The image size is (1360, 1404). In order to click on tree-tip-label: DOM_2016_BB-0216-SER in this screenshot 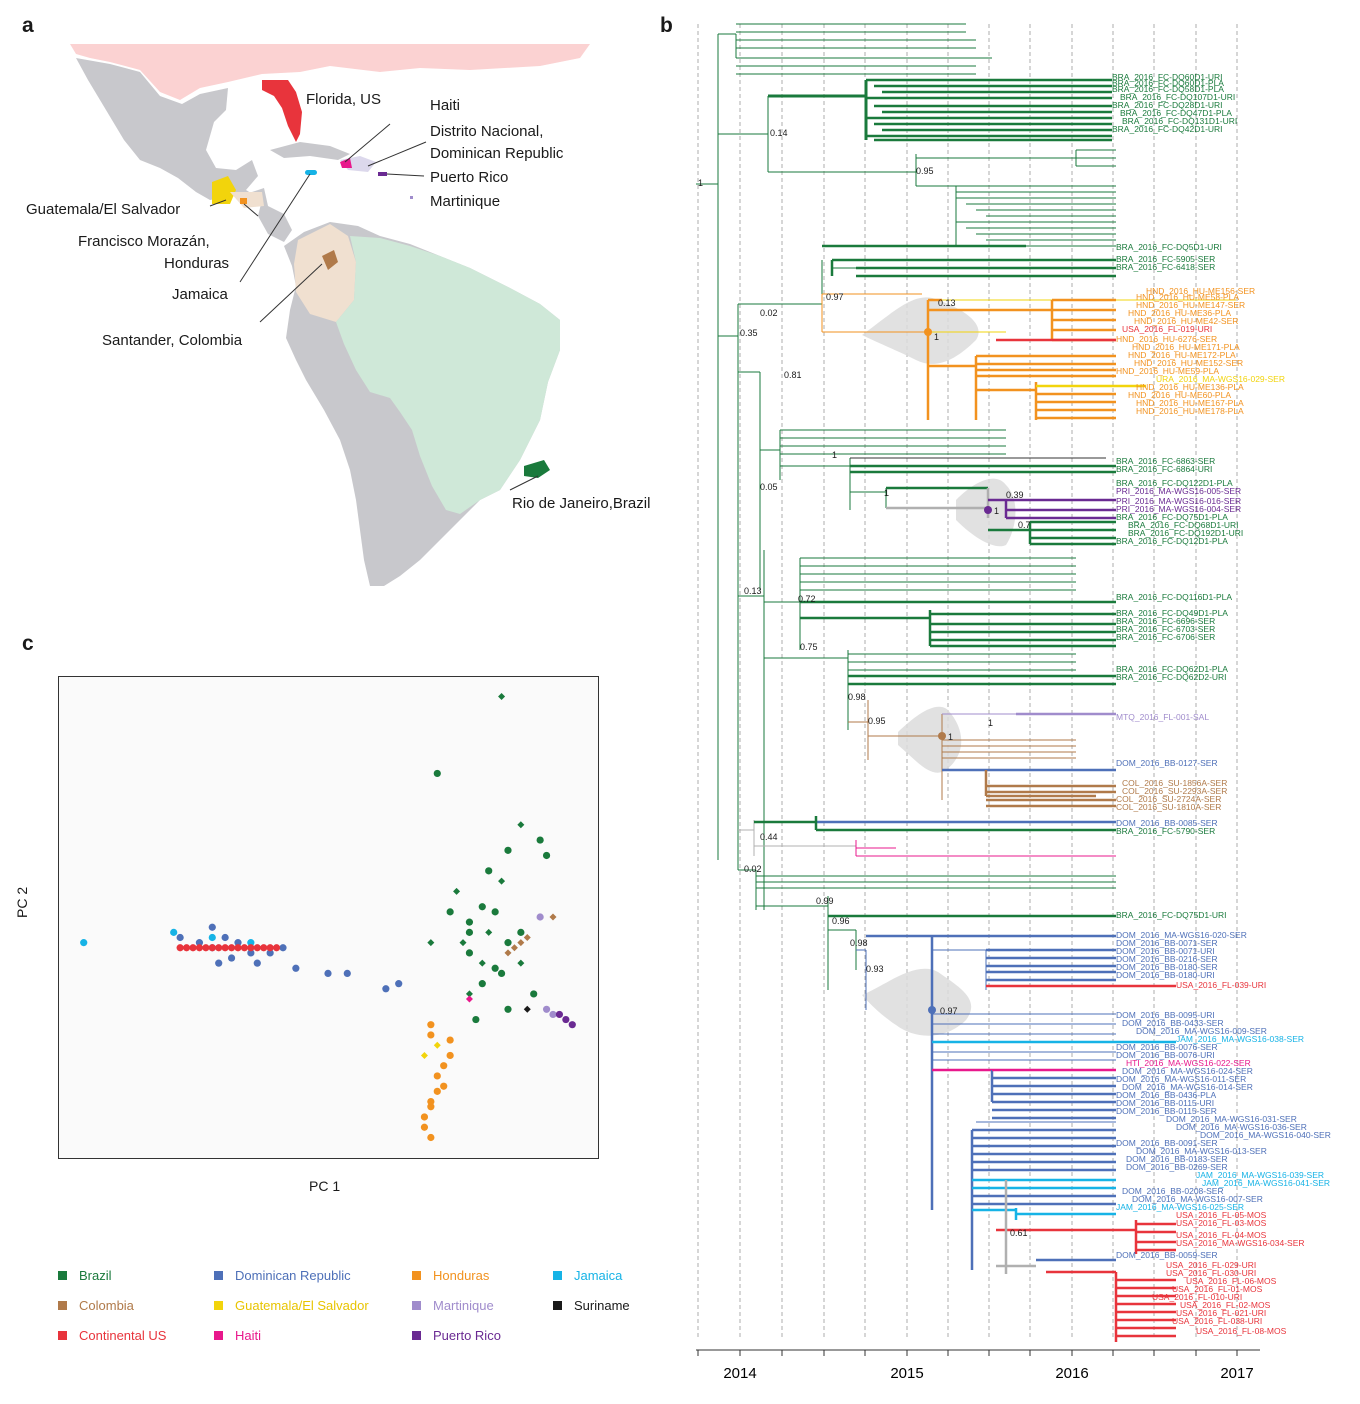, I will do `click(1167, 959)`.